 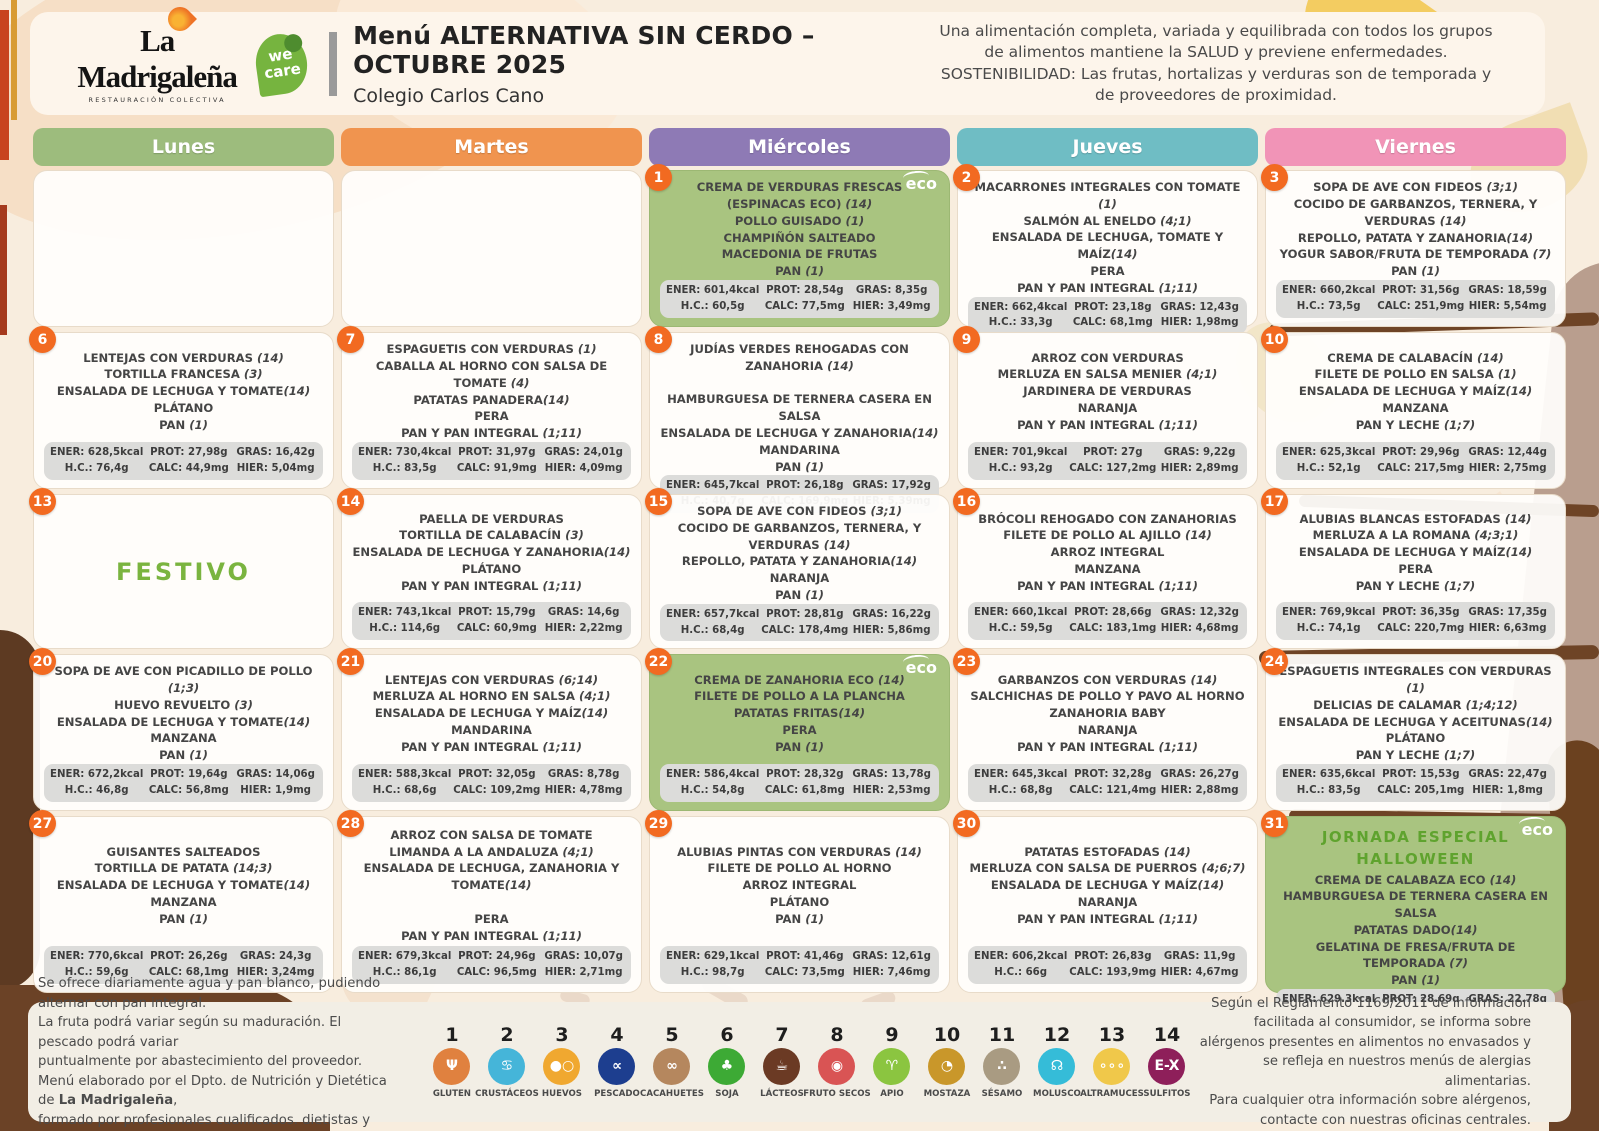 What do you see at coordinates (1107, 518) in the screenshot?
I see `menu-line: BRÓCOLI REHOGADO CON ZANAHORIAS` at bounding box center [1107, 518].